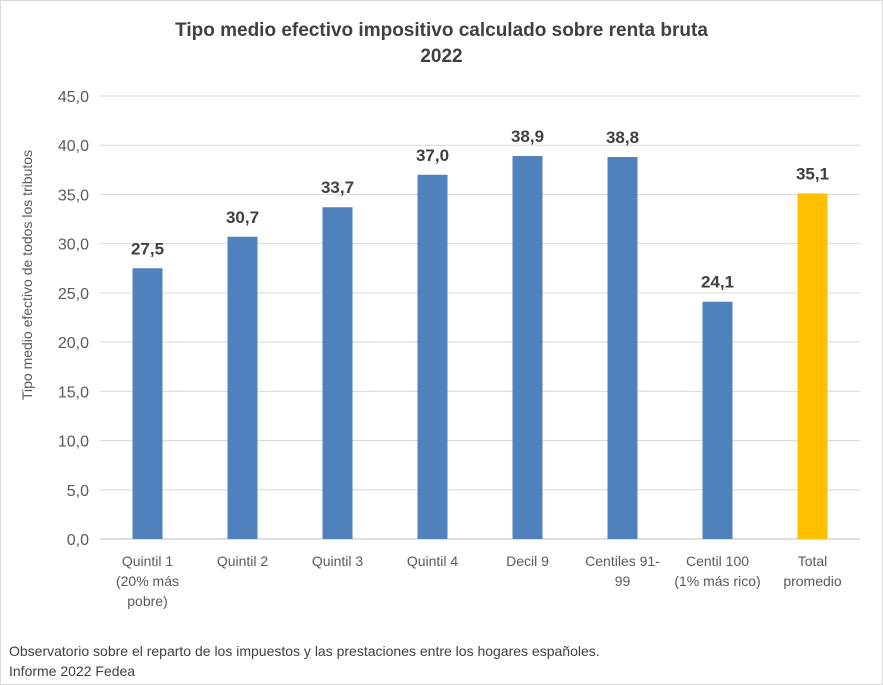 The image size is (883, 685). What do you see at coordinates (147, 248) in the screenshot?
I see `data-label: 27,5` at bounding box center [147, 248].